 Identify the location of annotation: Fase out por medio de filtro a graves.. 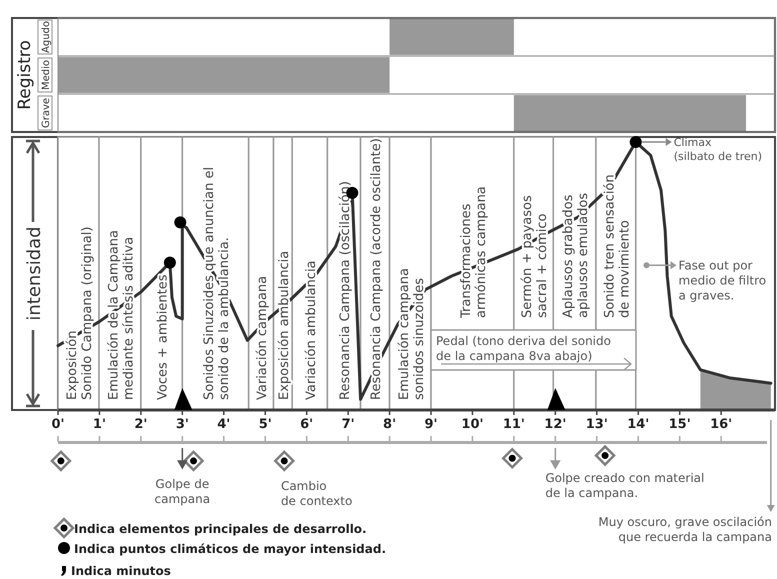
(722, 280).